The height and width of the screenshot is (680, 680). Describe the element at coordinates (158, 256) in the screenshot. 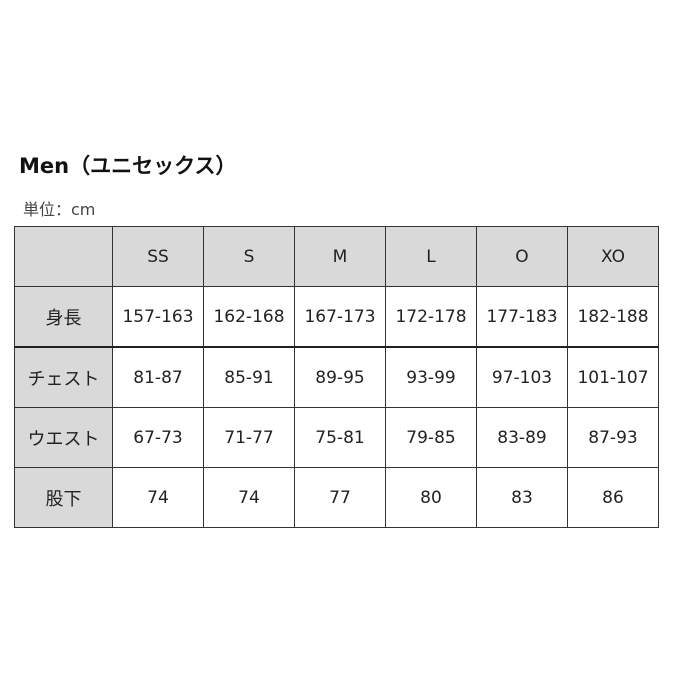

I see `header-cell: SS` at that location.